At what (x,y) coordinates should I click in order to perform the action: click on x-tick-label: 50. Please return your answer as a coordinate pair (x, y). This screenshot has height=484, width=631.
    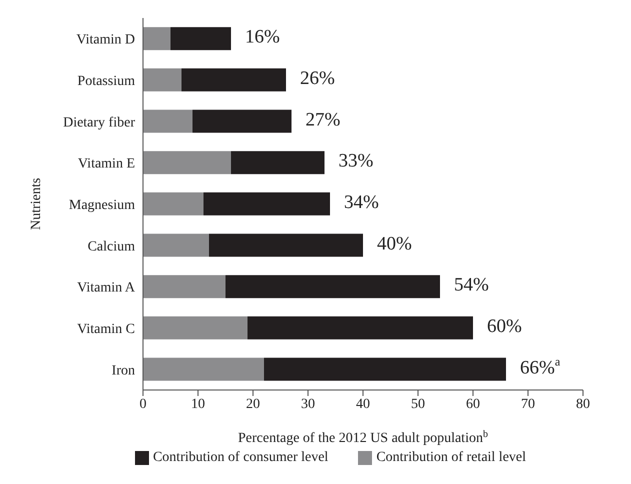
    Looking at the image, I should click on (418, 404).